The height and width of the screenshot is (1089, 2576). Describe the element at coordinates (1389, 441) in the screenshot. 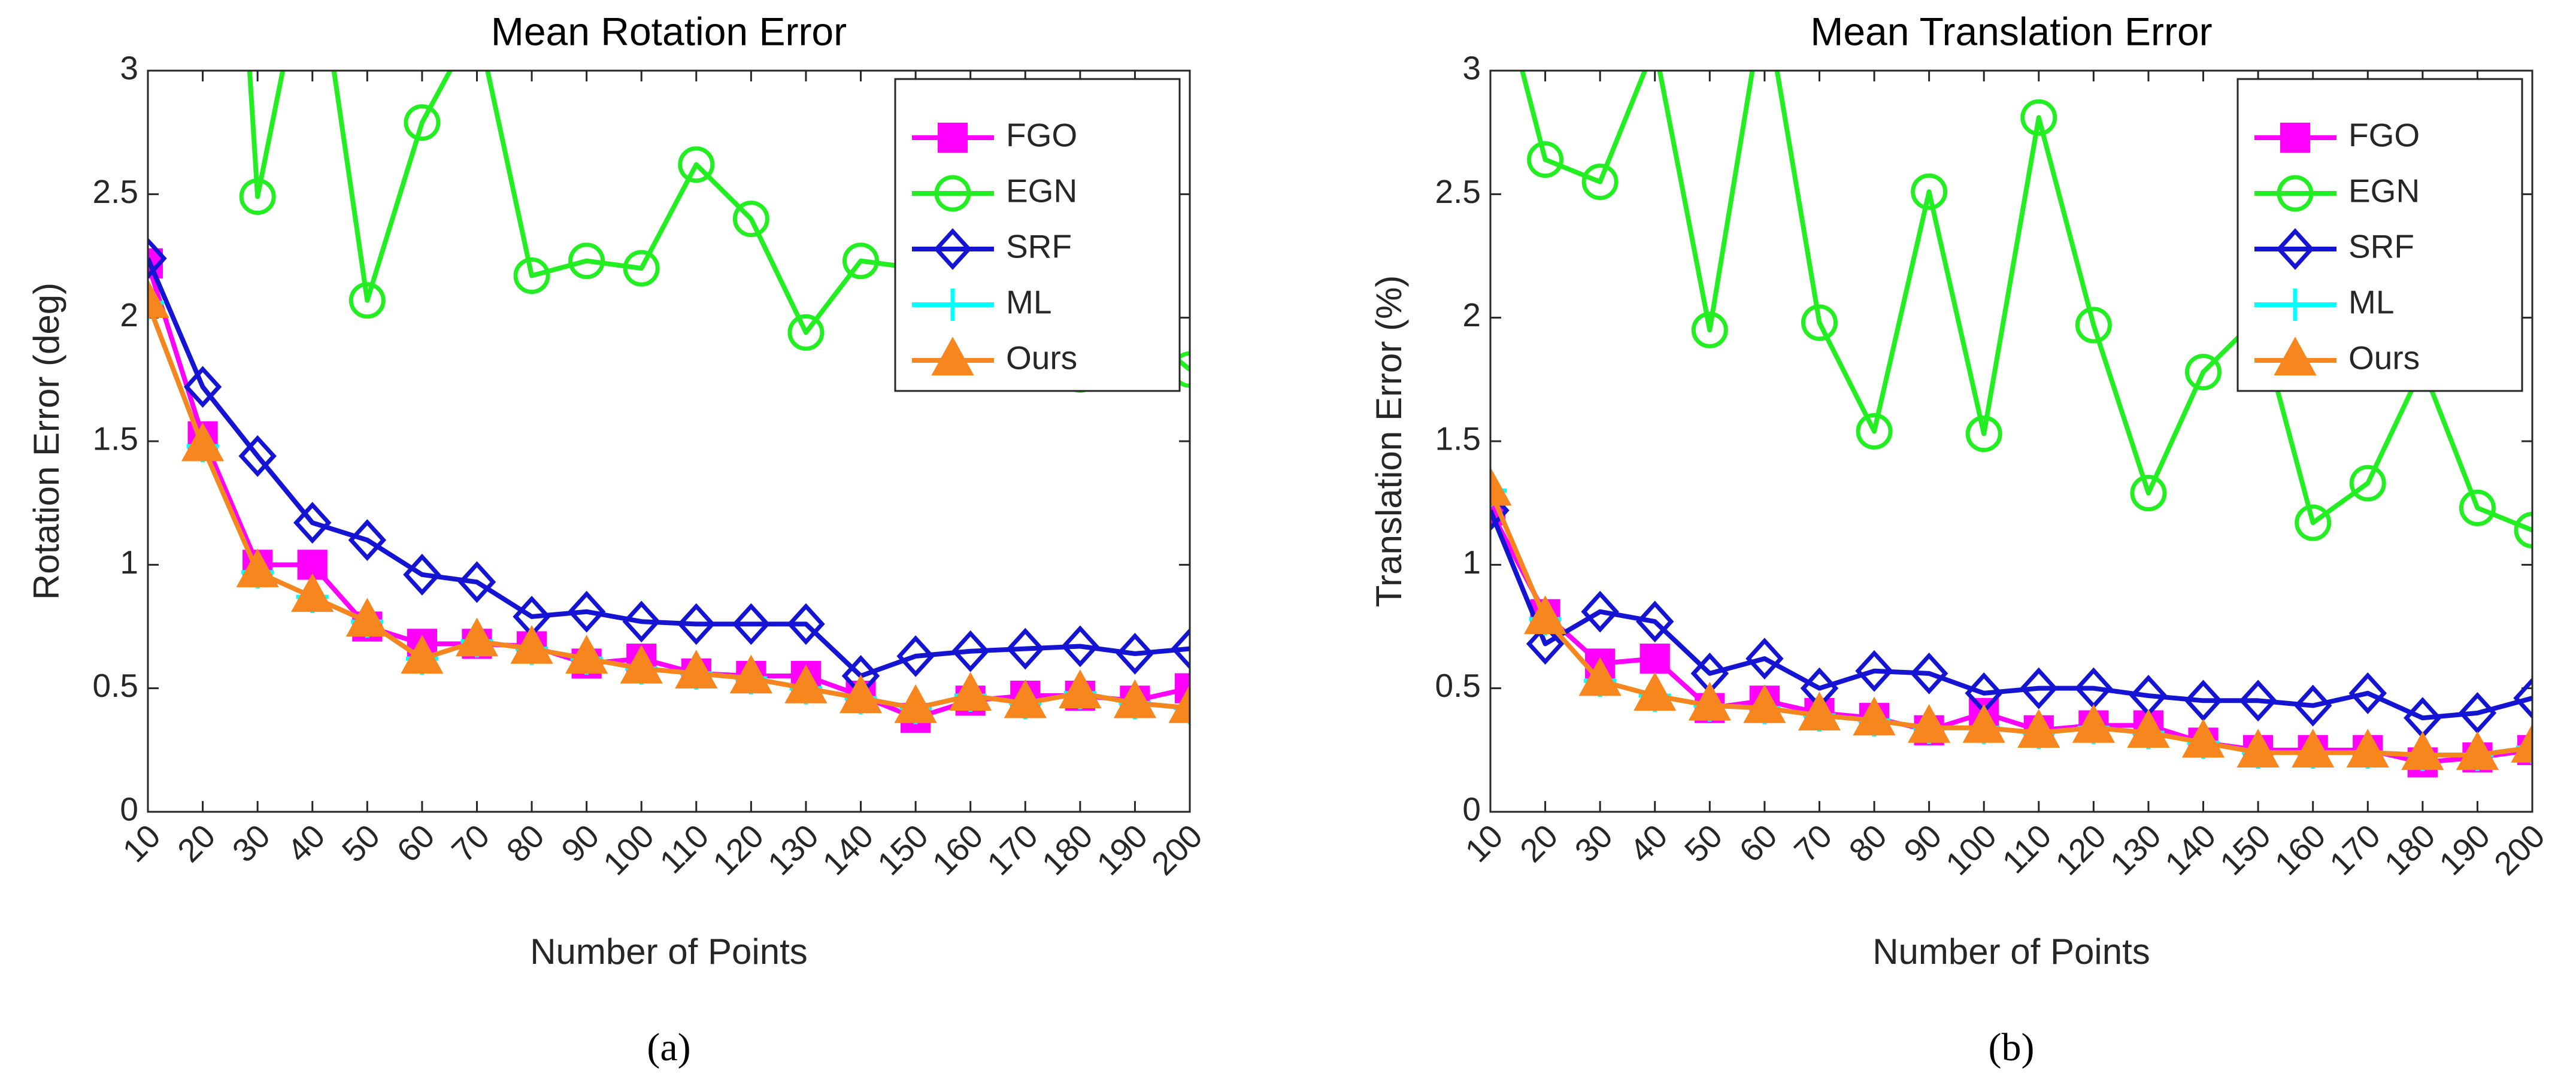

I see `y-axis-label: Translation Error (%)` at that location.